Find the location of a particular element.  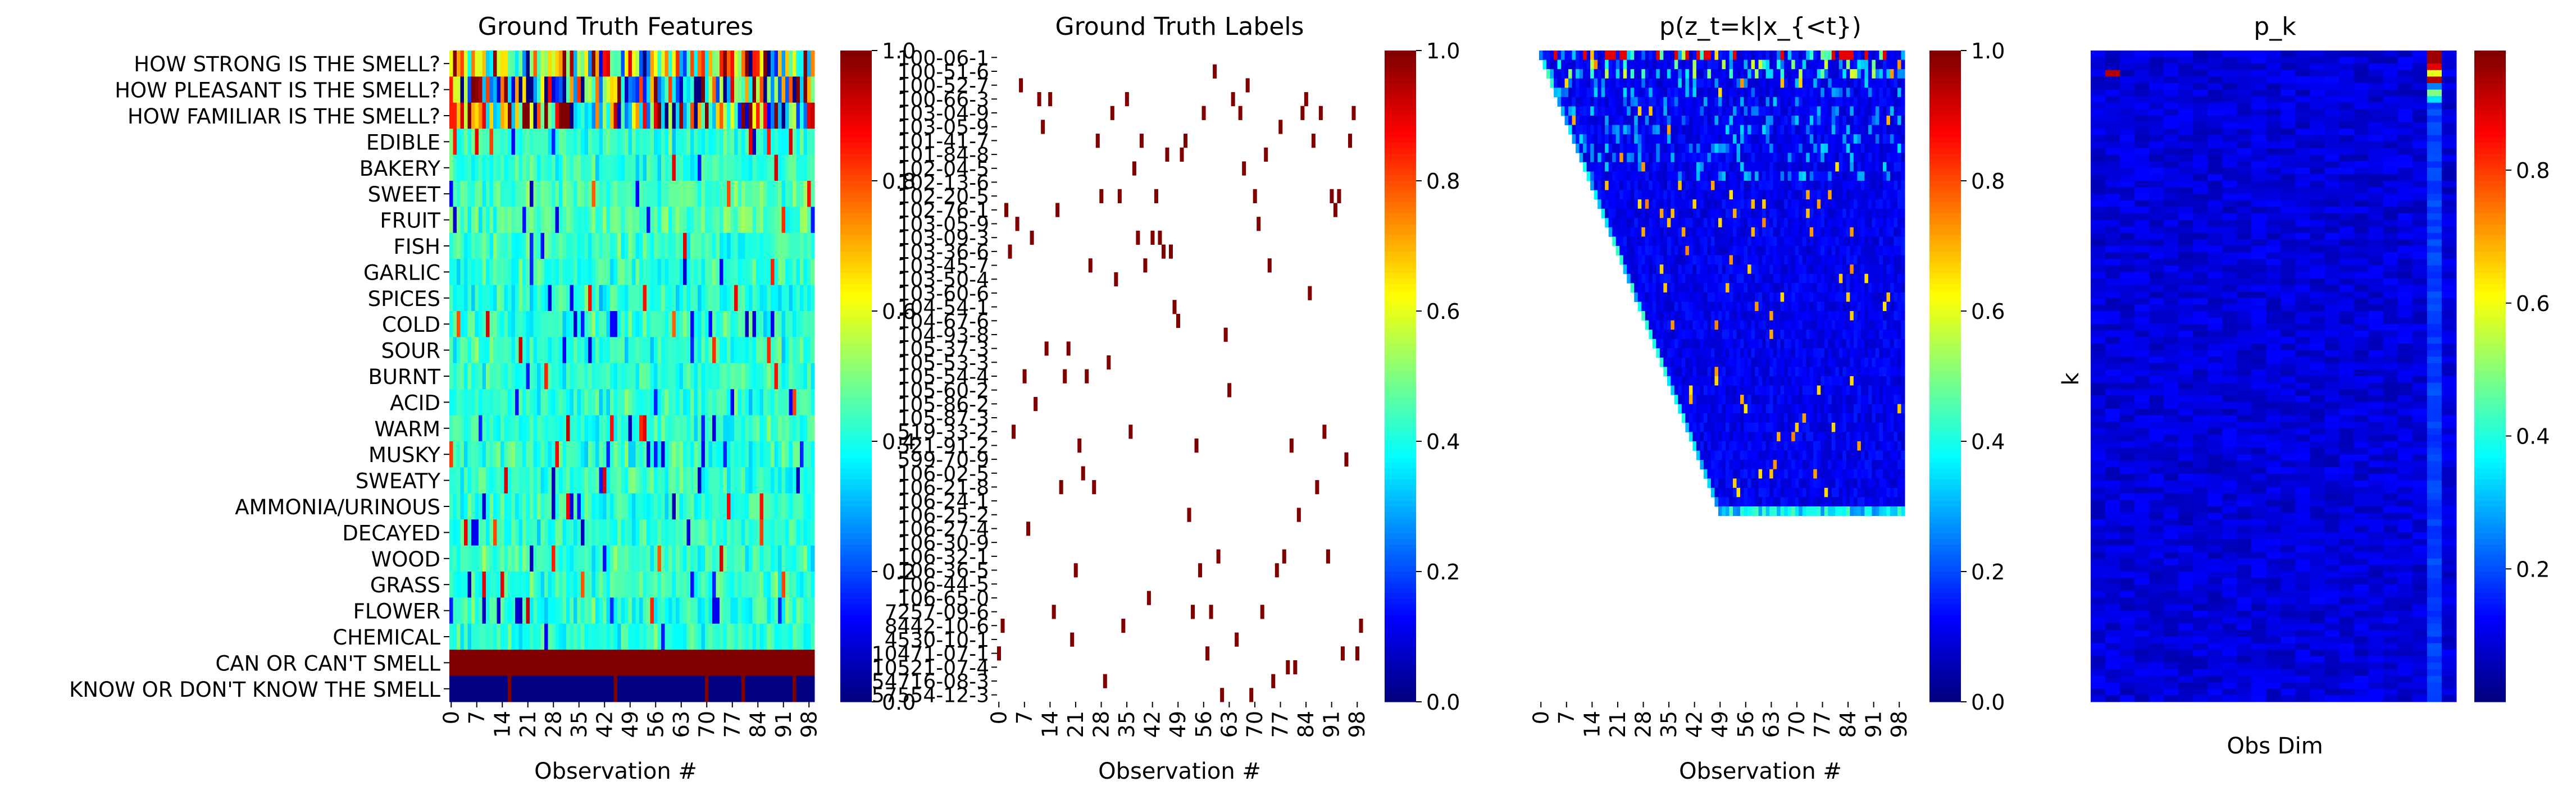

features-colorbar-tick-label: 0.6 is located at coordinates (899, 311).